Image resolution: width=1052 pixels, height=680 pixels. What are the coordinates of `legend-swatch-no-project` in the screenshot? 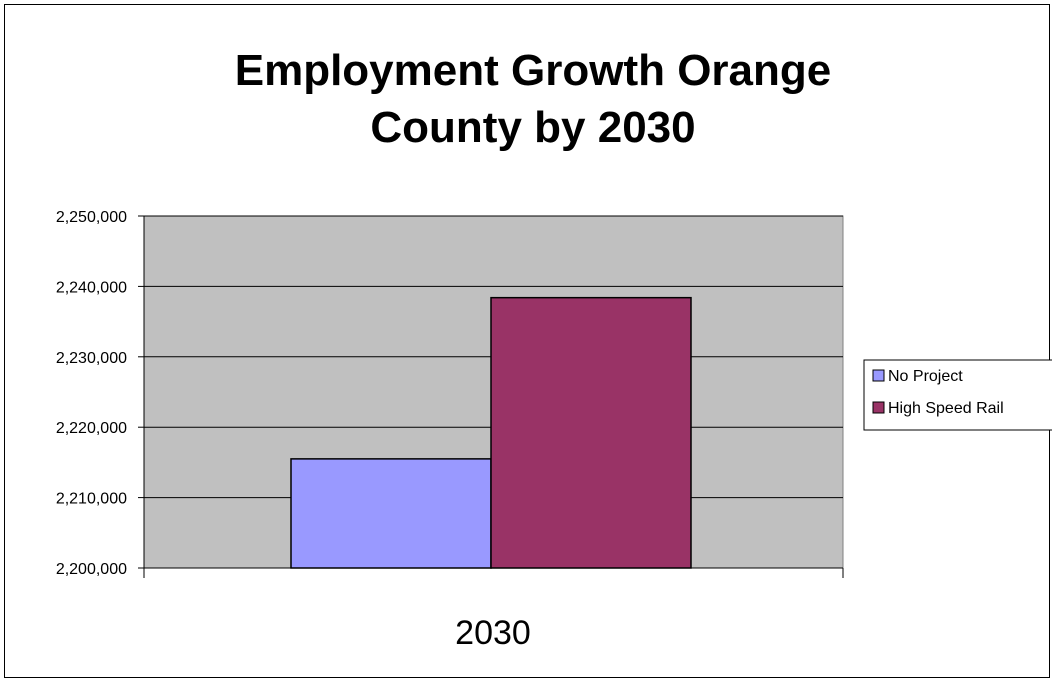 It's located at (878, 375).